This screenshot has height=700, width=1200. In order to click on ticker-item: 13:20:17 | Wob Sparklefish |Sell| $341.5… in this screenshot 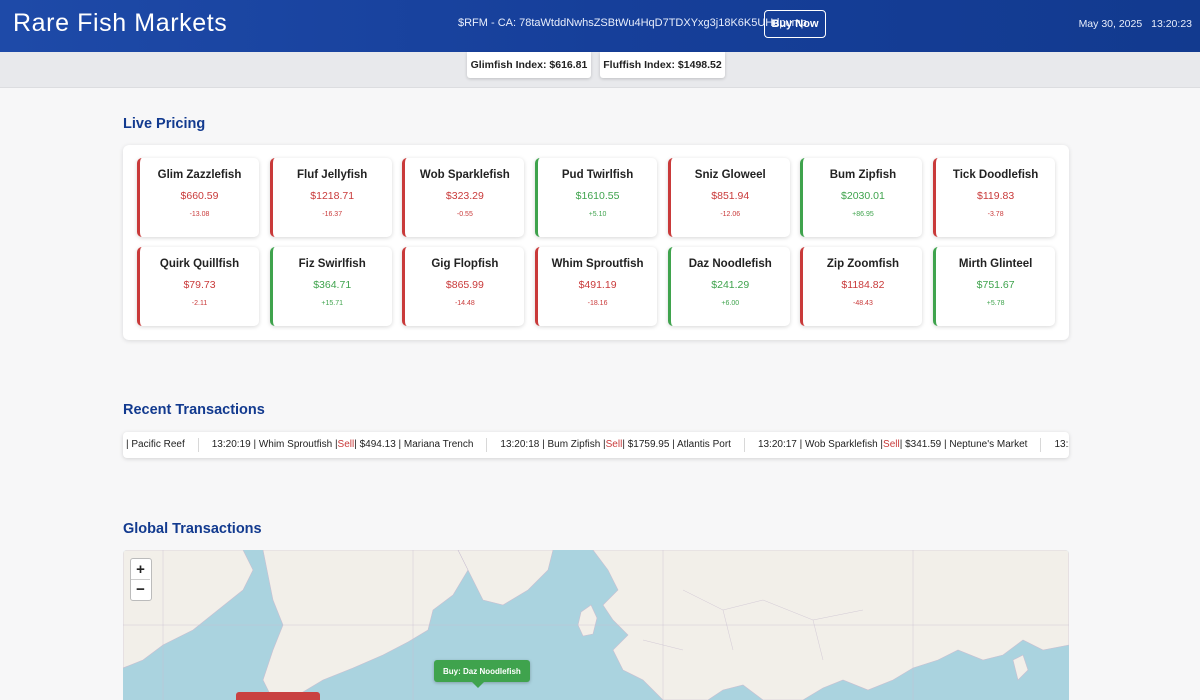, I will do `click(893, 445)`.